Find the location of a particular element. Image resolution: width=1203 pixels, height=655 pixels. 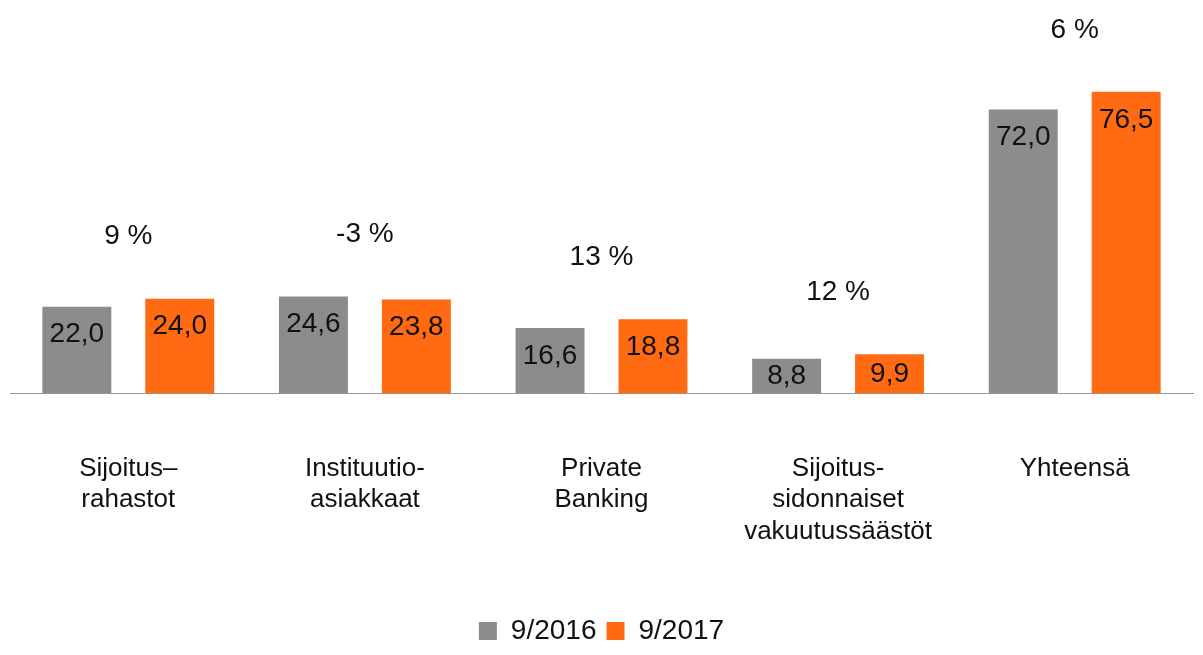

text: 6 % is located at coordinates (1074, 28).